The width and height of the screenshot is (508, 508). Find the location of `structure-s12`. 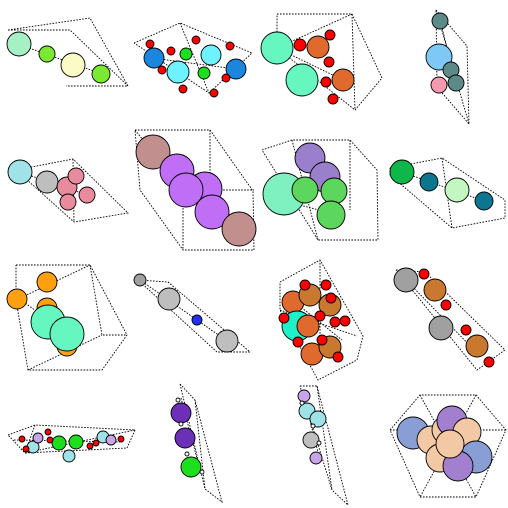

structure-s12 is located at coordinates (444, 317).